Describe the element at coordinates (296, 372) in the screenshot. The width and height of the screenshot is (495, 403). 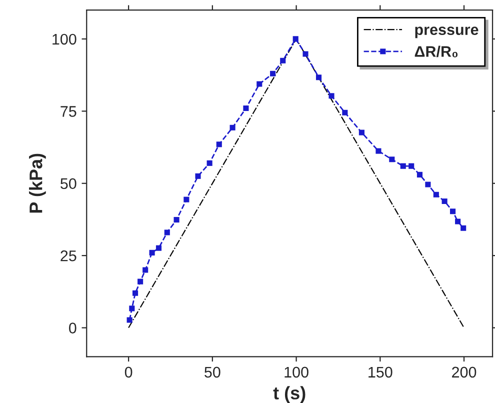
I see `x-tick-label: 100` at that location.